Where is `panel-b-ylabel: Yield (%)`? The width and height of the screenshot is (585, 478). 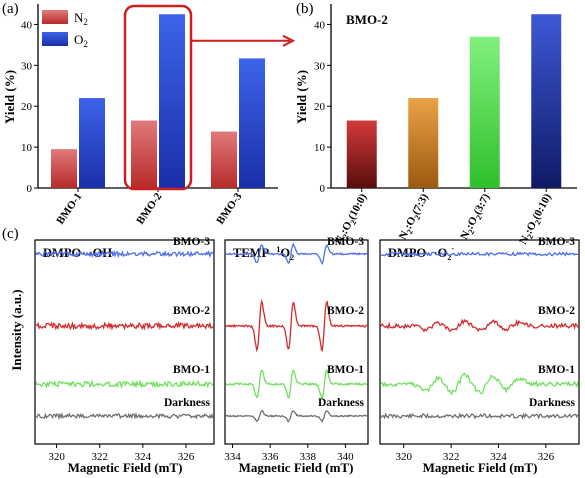 panel-b-ylabel: Yield (%) is located at coordinates (301, 97).